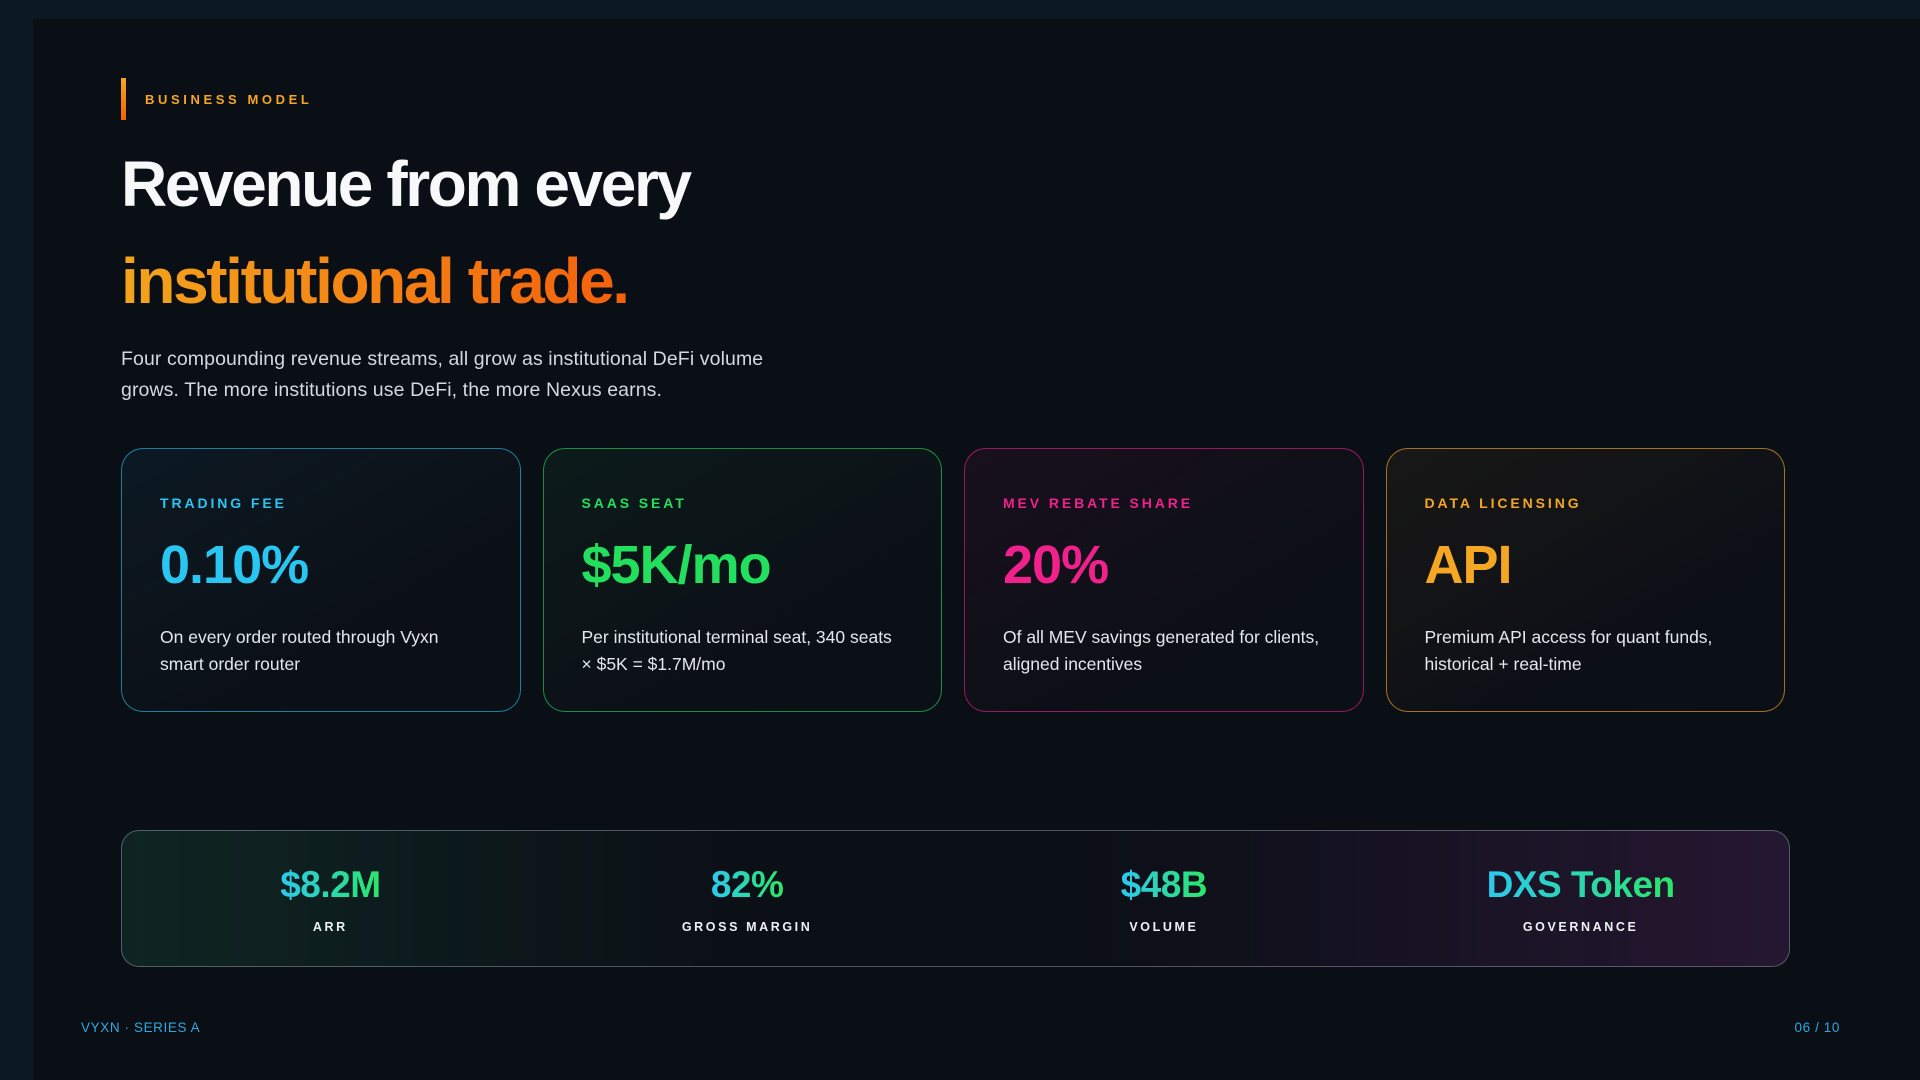 The image size is (1920, 1080). I want to click on slide-title-line2: institutional trade., so click(375, 281).